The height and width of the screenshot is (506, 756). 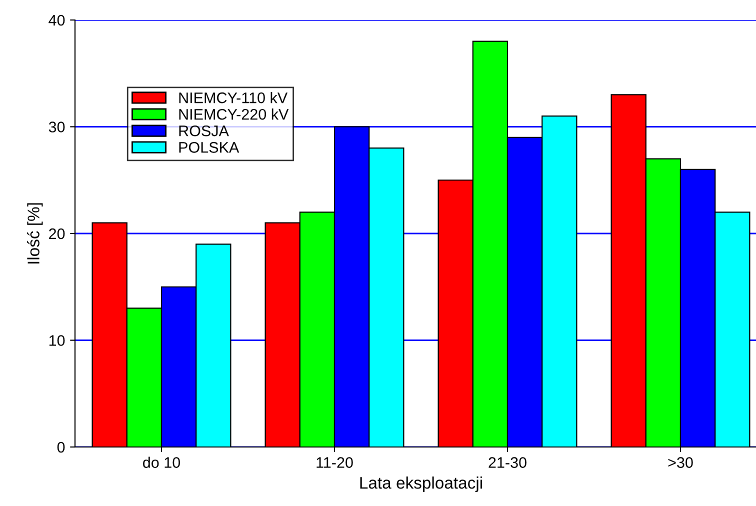 I want to click on y-tick-label: 0, so click(x=61, y=447).